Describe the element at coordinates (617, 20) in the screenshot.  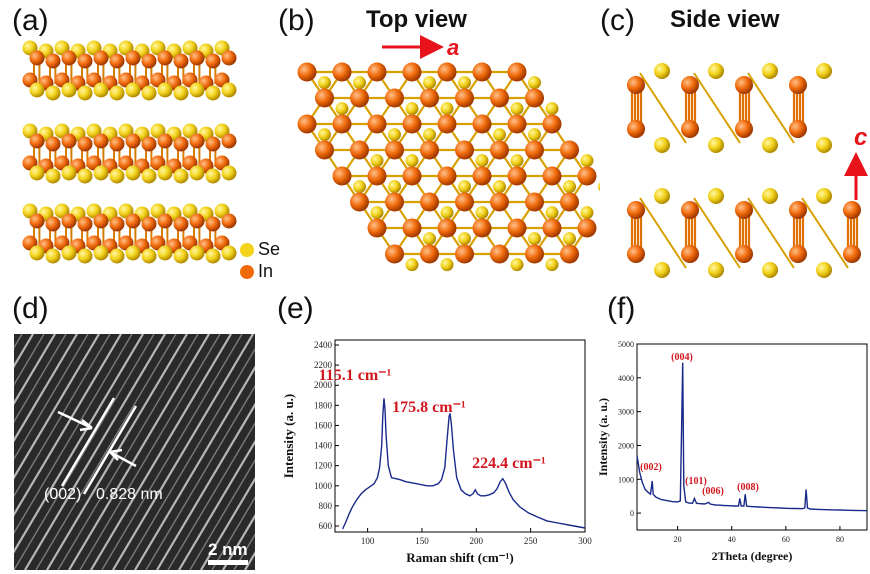
I see `panel-c-label: (c)` at that location.